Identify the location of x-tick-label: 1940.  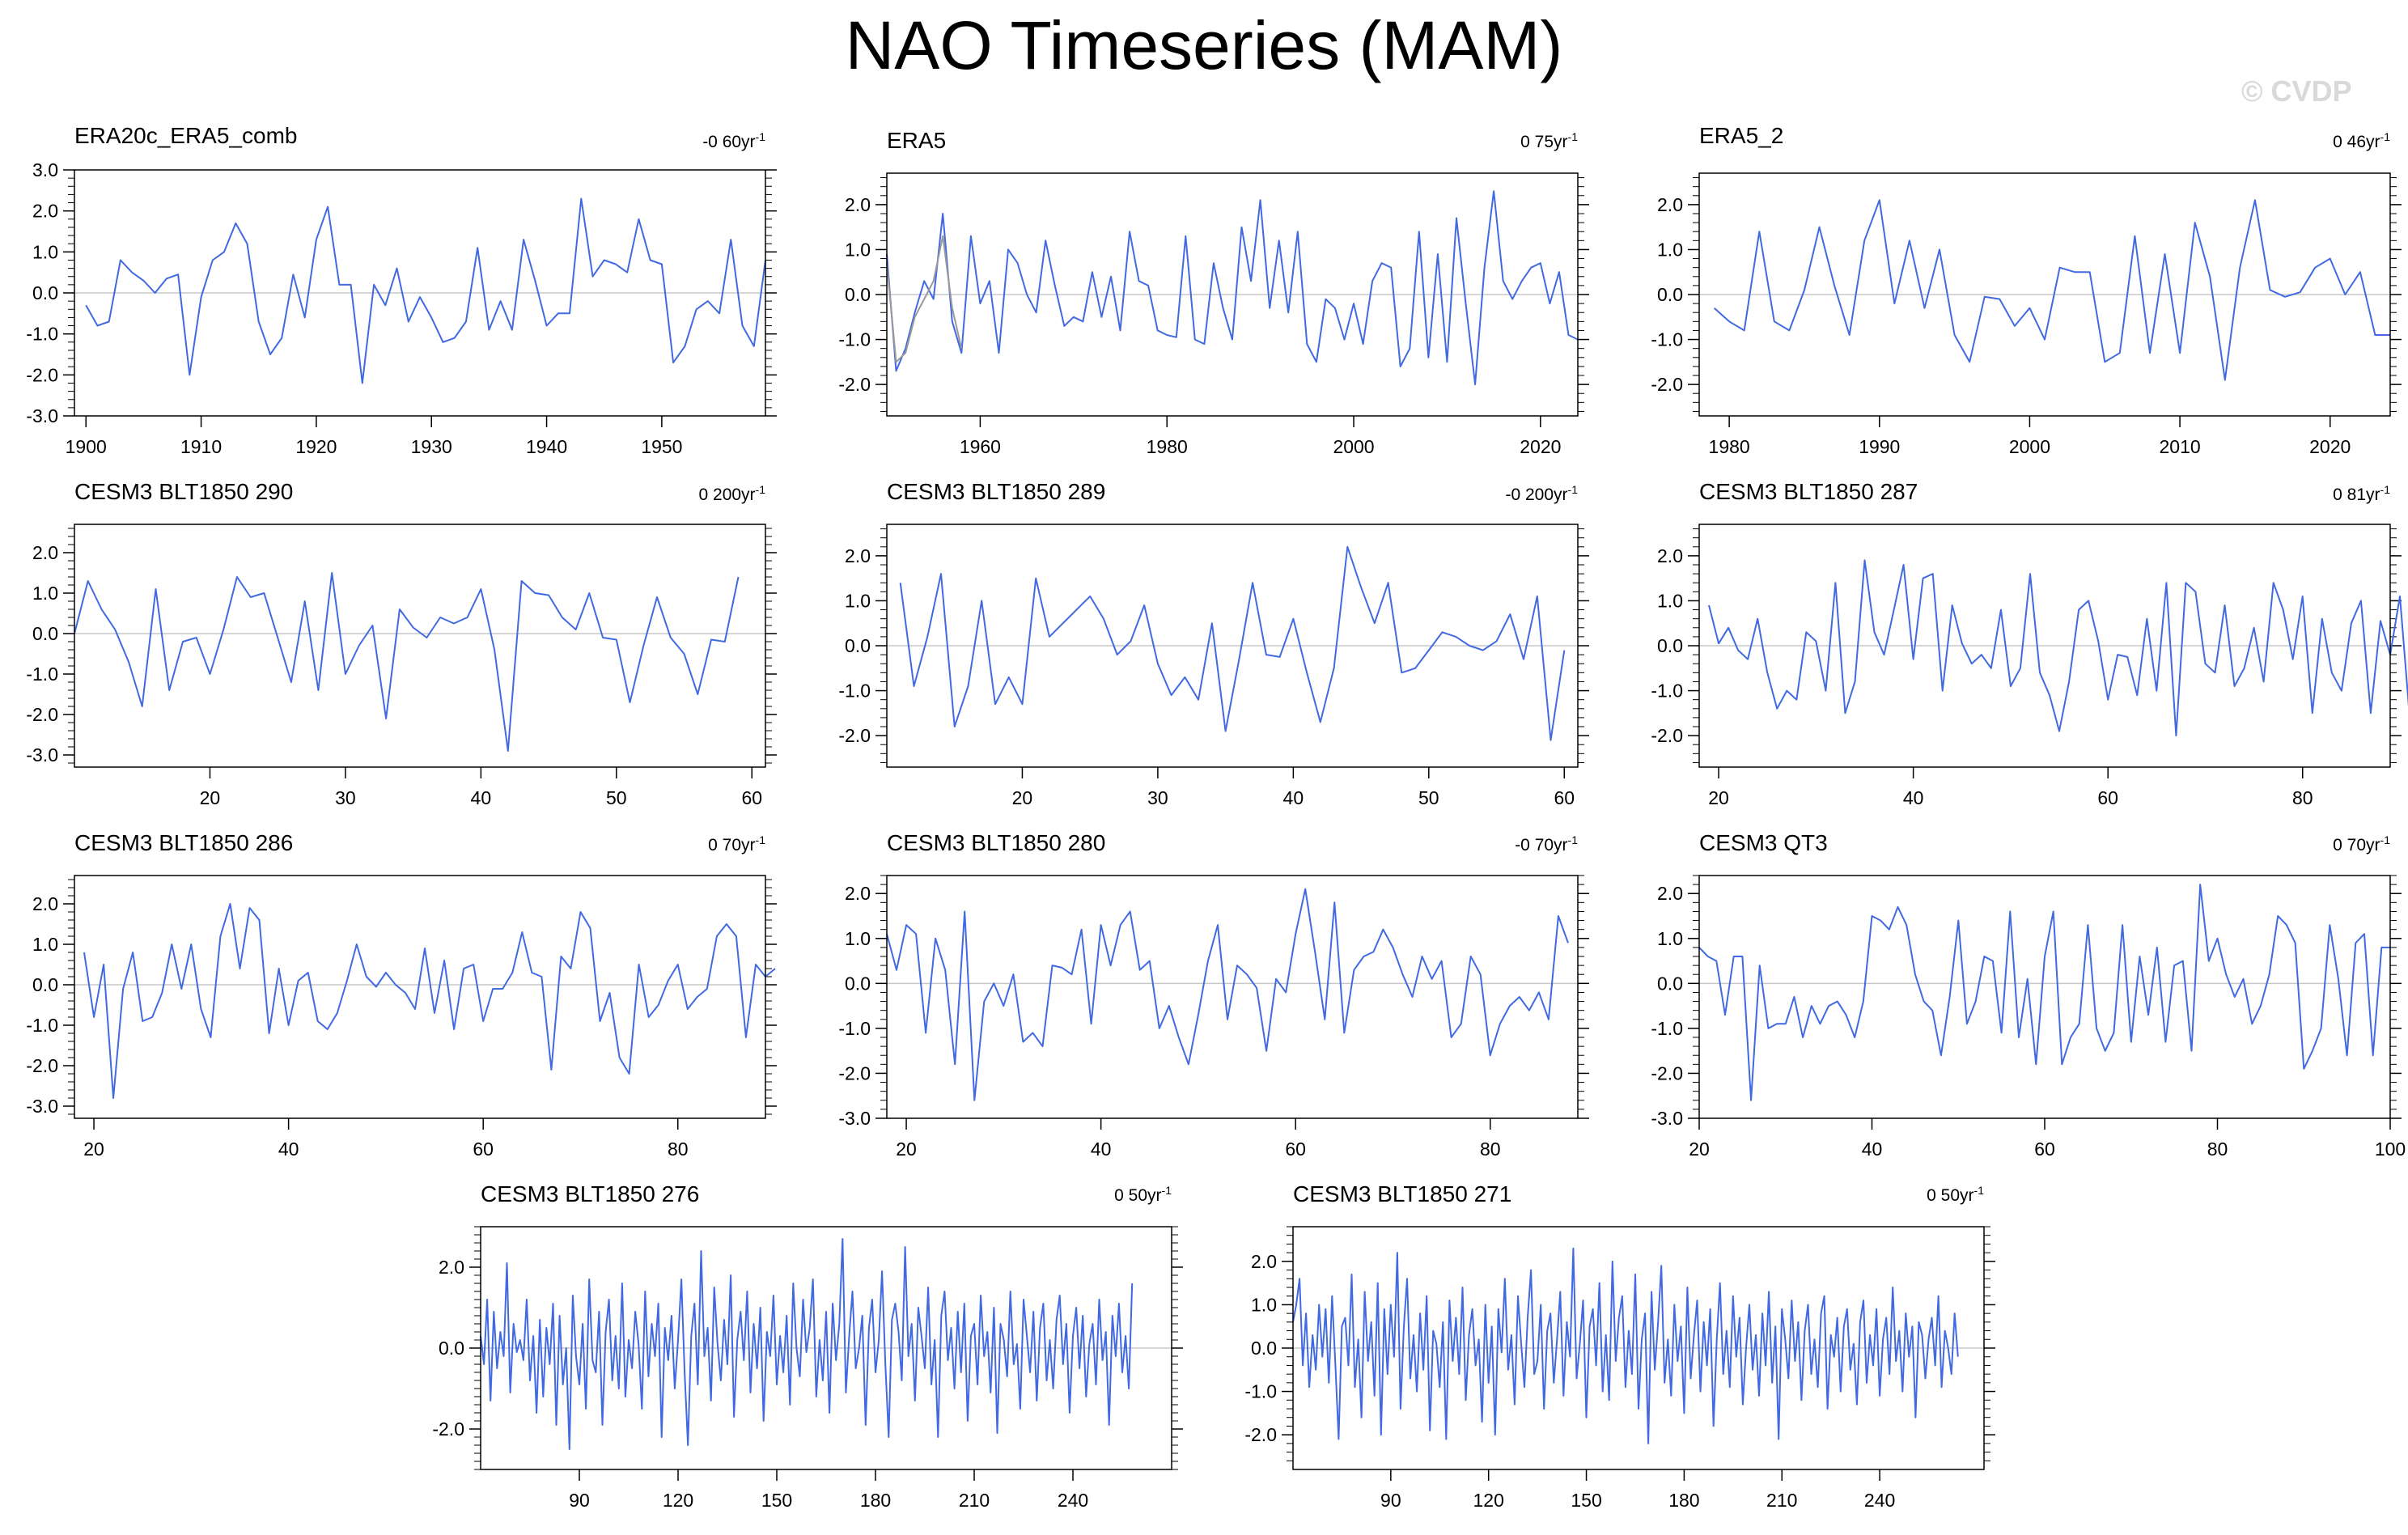
(546, 446).